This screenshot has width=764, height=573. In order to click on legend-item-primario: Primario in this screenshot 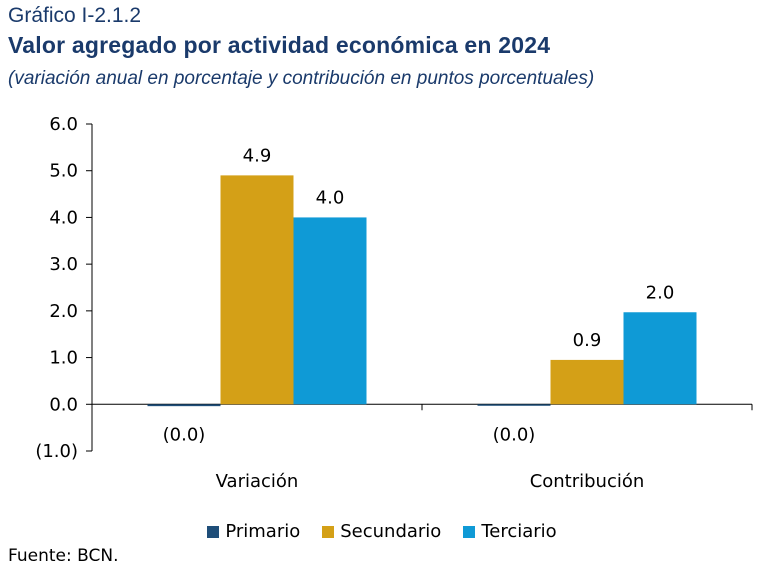, I will do `click(253, 531)`.